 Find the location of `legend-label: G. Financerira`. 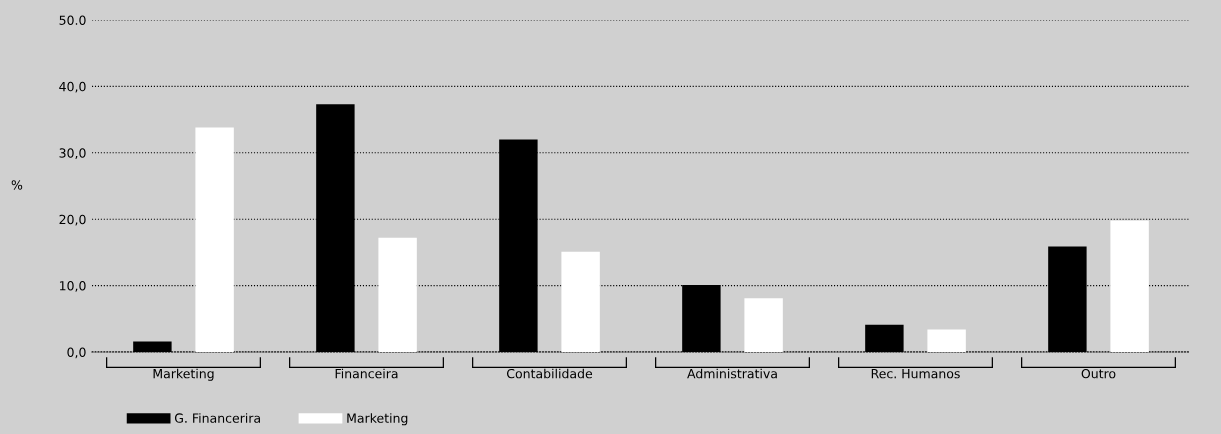

legend-label: G. Financerira is located at coordinates (217, 418).